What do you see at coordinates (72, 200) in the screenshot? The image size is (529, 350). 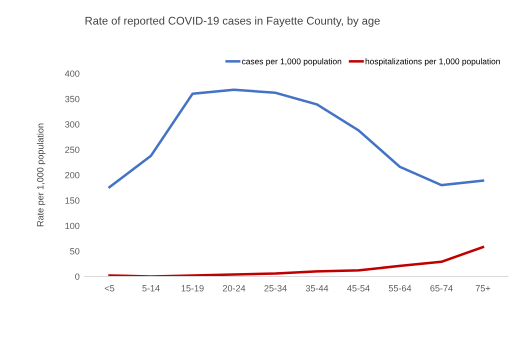 I see `y-tick-label: 150` at bounding box center [72, 200].